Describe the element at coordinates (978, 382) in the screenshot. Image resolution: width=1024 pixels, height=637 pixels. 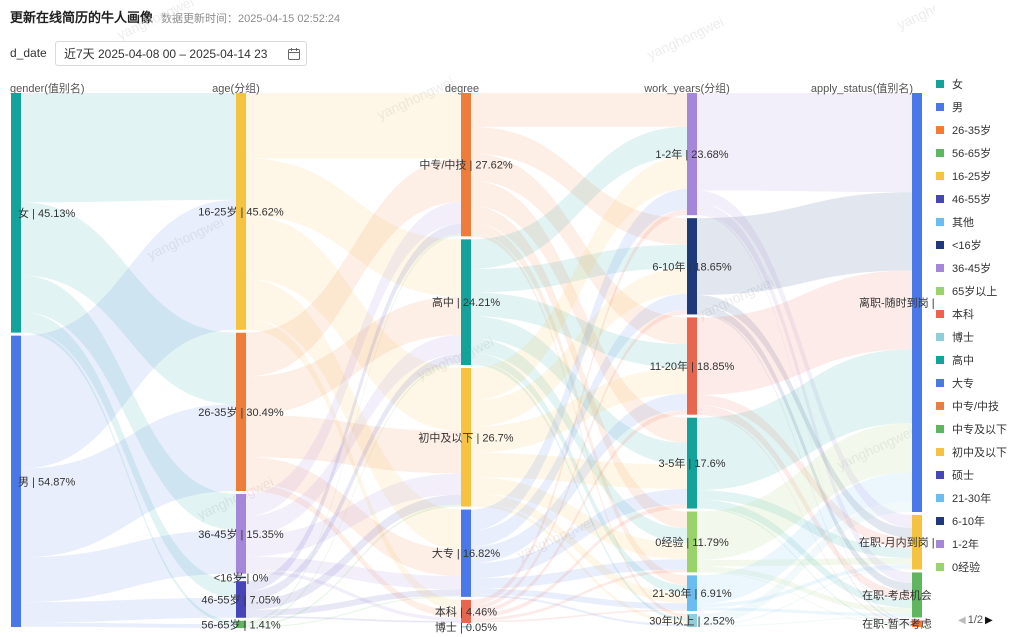
I see `legend-item: 大专` at that location.